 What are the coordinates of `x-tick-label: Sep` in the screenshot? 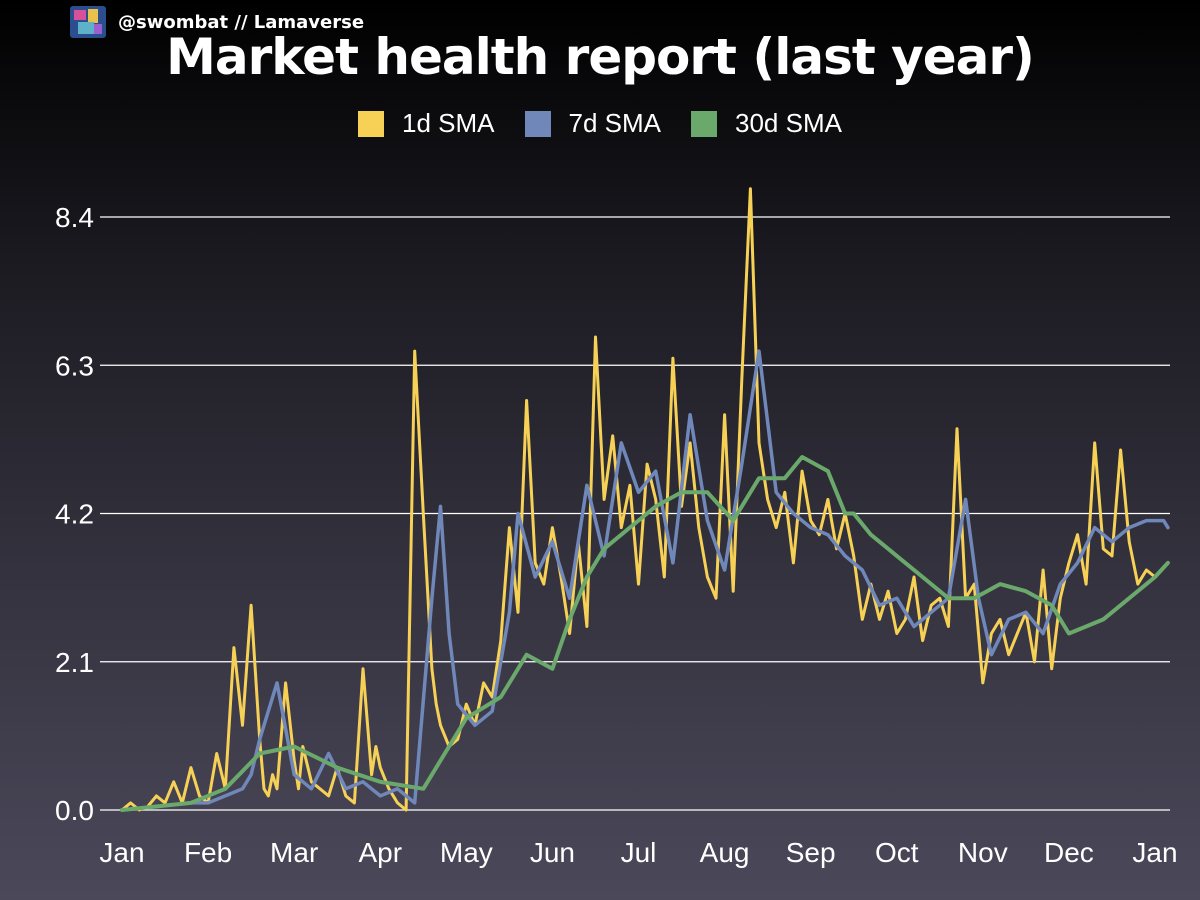 It's located at (811, 852).